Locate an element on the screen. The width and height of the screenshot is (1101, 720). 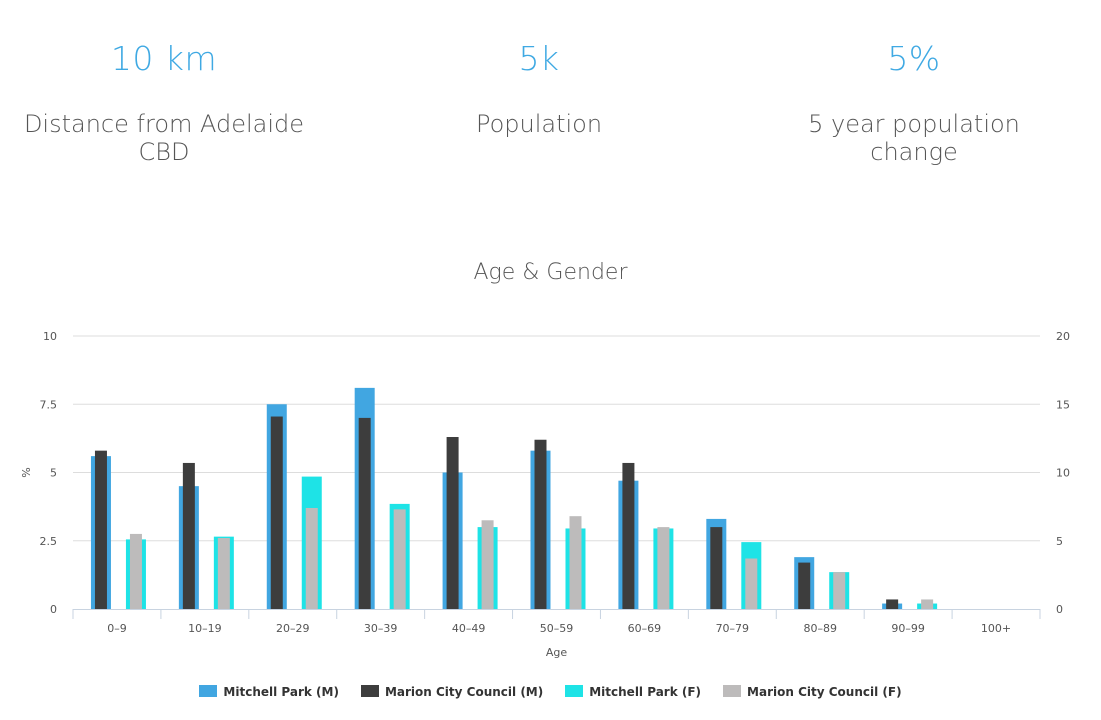
legend-label: Mitchell Park (F) is located at coordinates (645, 691).